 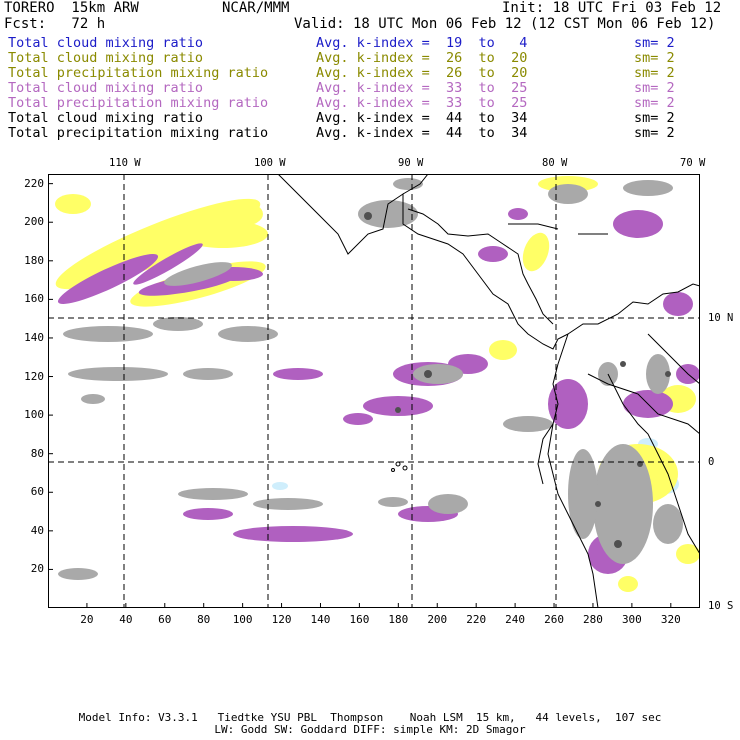 I want to click on model-title: TORERO 15km ARW, so click(x=71, y=8).